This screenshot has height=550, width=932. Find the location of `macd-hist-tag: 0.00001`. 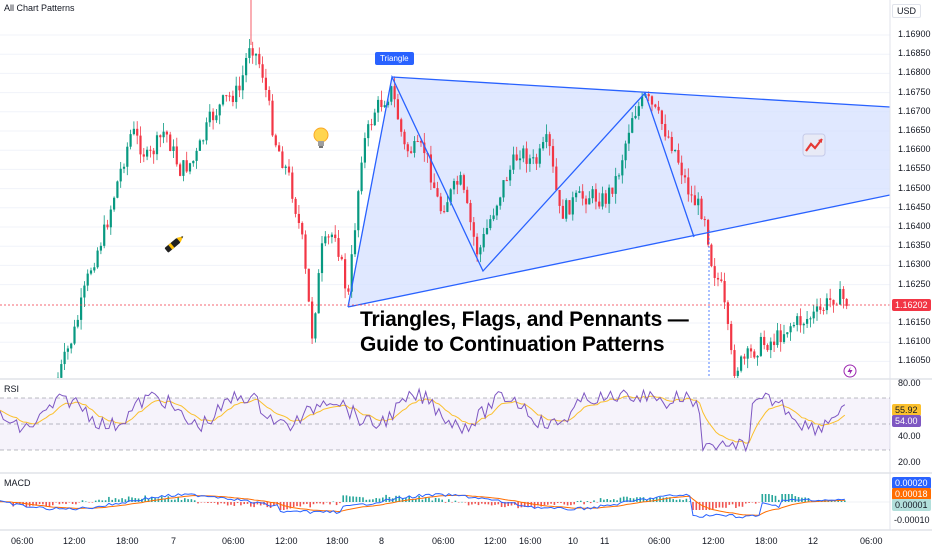

macd-hist-tag: 0.00001 is located at coordinates (911, 505).